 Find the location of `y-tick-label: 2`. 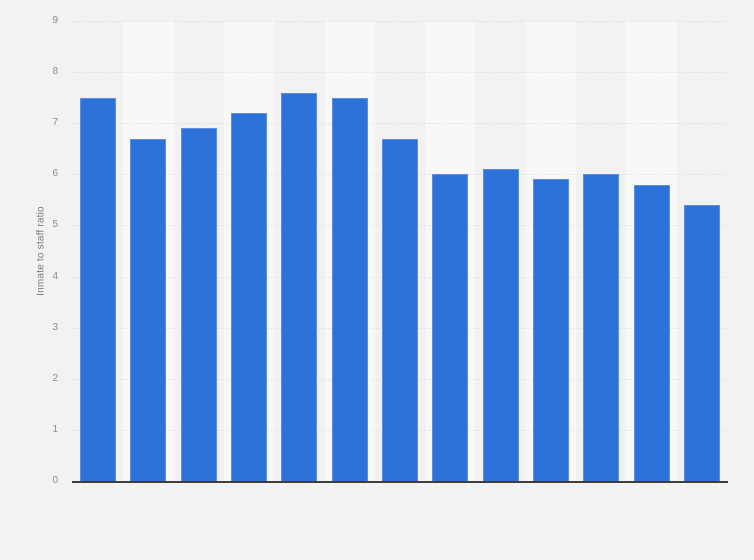

y-tick-label: 2 is located at coordinates (55, 378).